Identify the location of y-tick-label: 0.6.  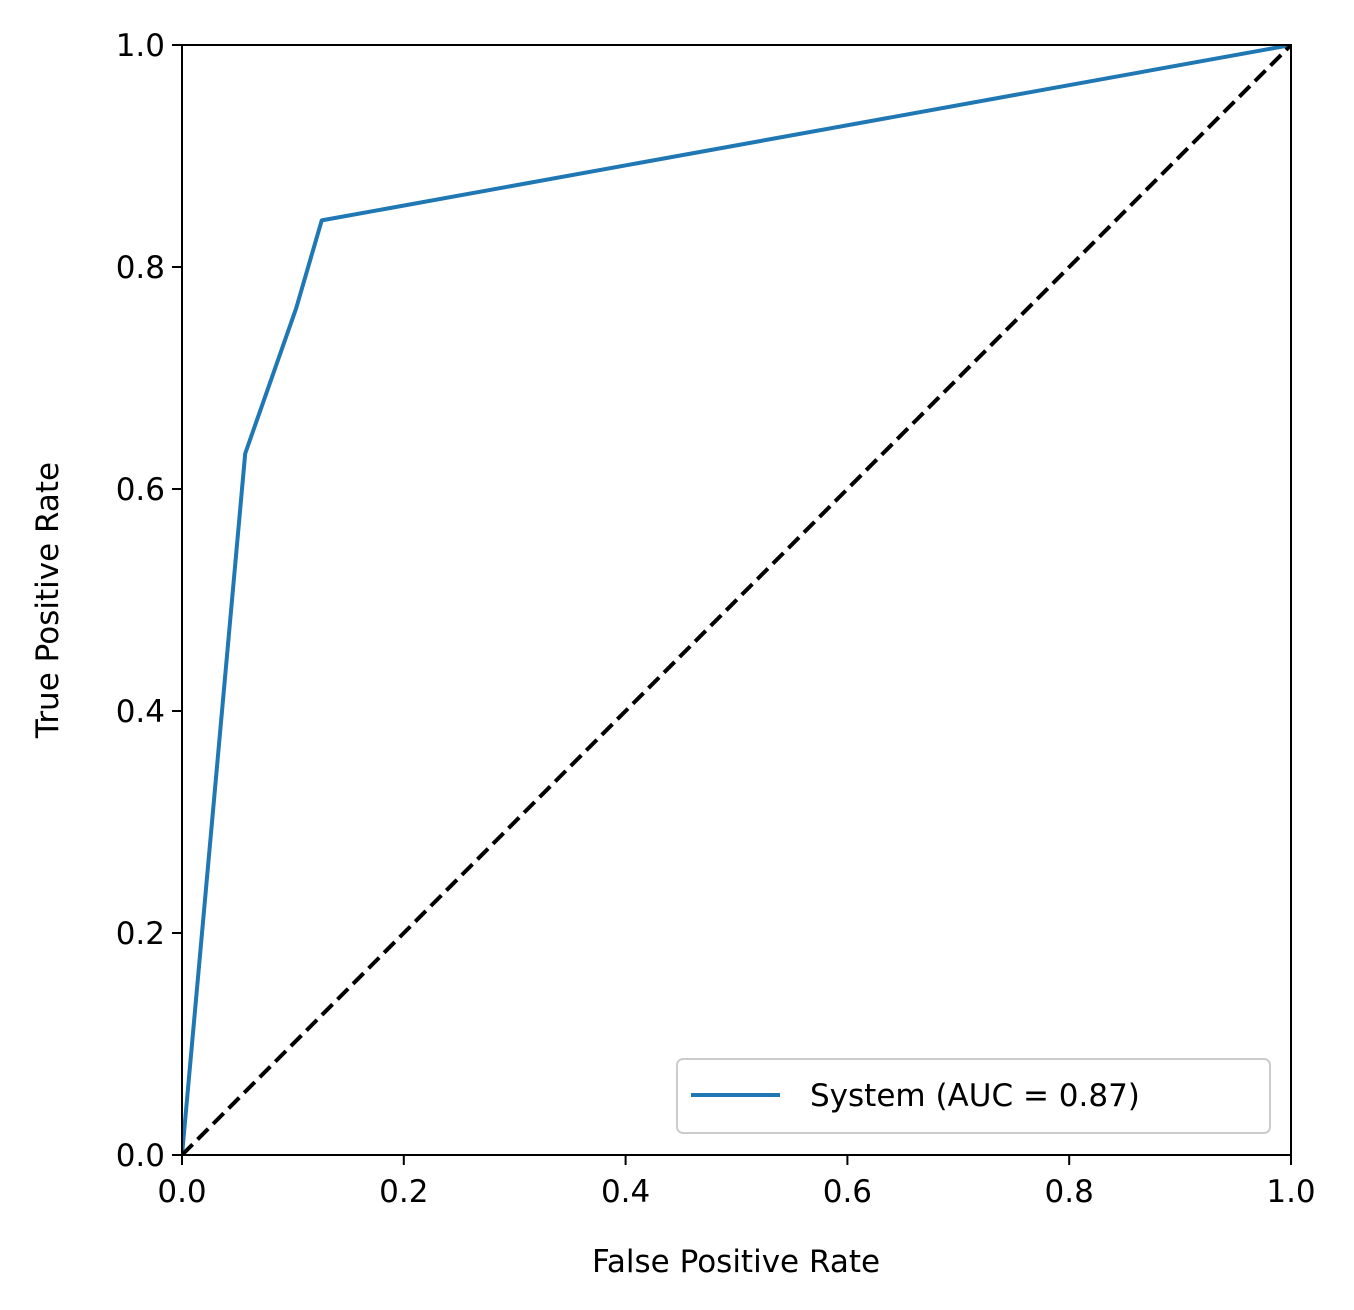
(140, 490).